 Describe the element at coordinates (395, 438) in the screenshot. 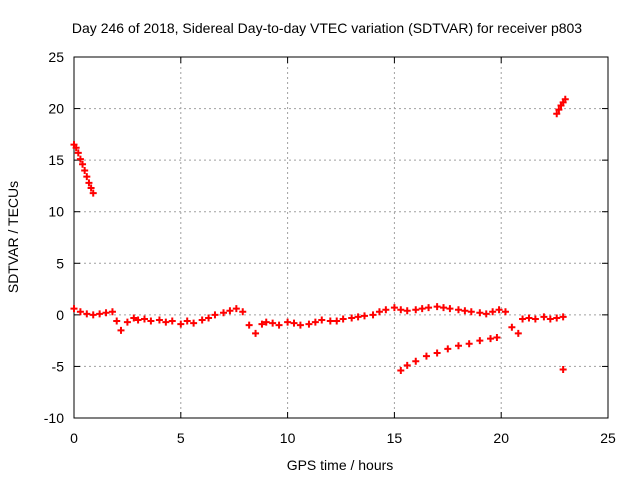

I see `x-tick-label: 15` at that location.